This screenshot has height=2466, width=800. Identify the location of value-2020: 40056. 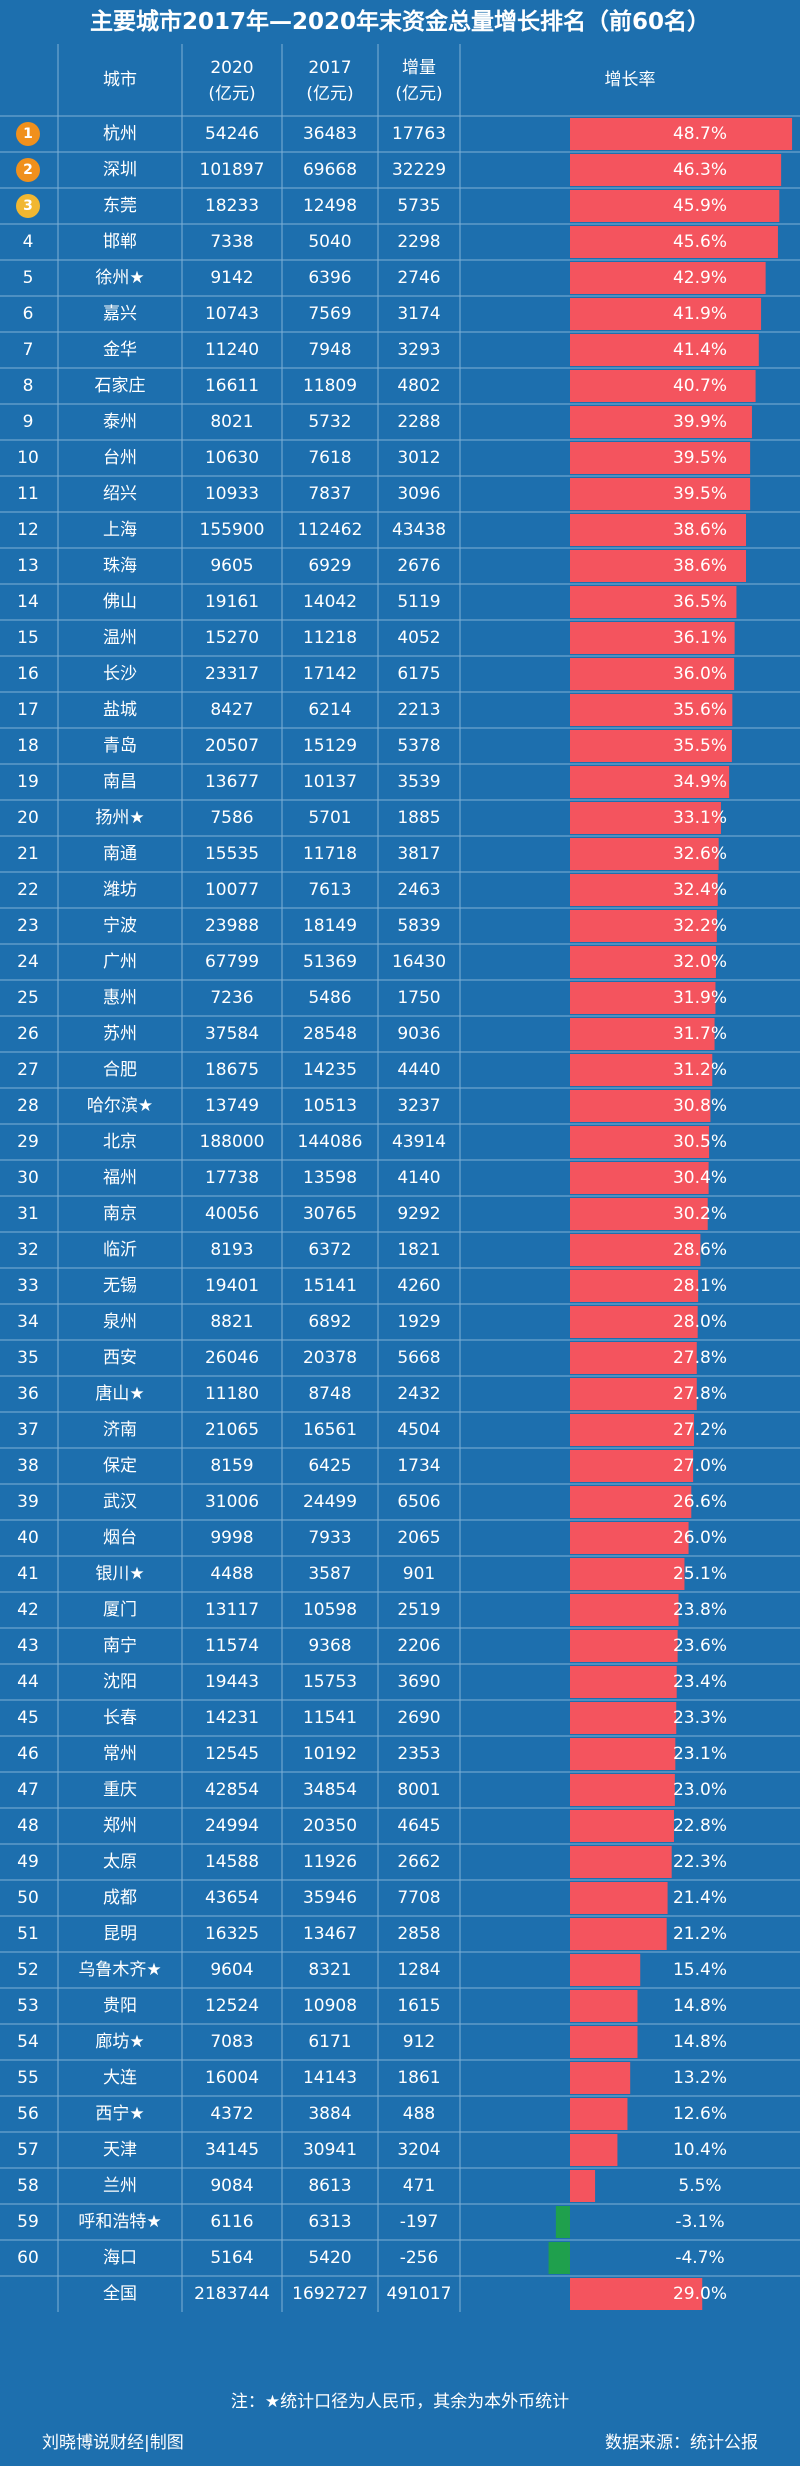
(232, 1214).